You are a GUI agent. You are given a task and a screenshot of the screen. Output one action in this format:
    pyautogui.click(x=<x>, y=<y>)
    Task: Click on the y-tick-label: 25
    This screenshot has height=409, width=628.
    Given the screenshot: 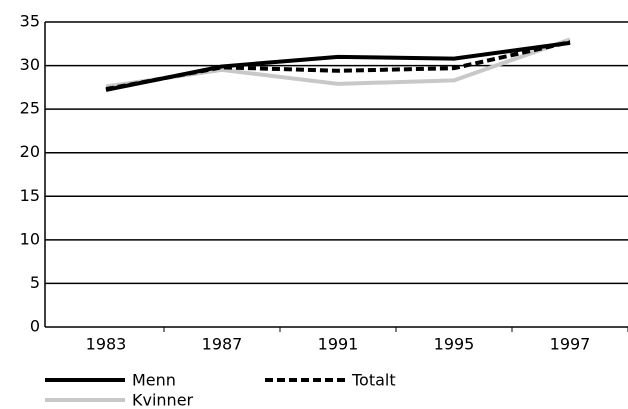 What is the action you would take?
    pyautogui.click(x=30, y=108)
    